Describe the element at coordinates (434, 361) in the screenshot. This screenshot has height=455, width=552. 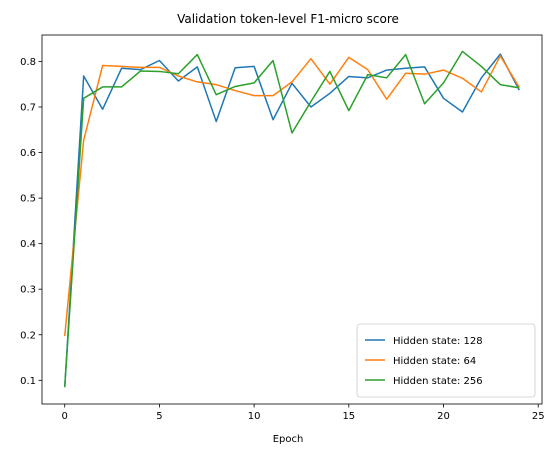
I see `legend-label-2: Hidden state: 64` at that location.